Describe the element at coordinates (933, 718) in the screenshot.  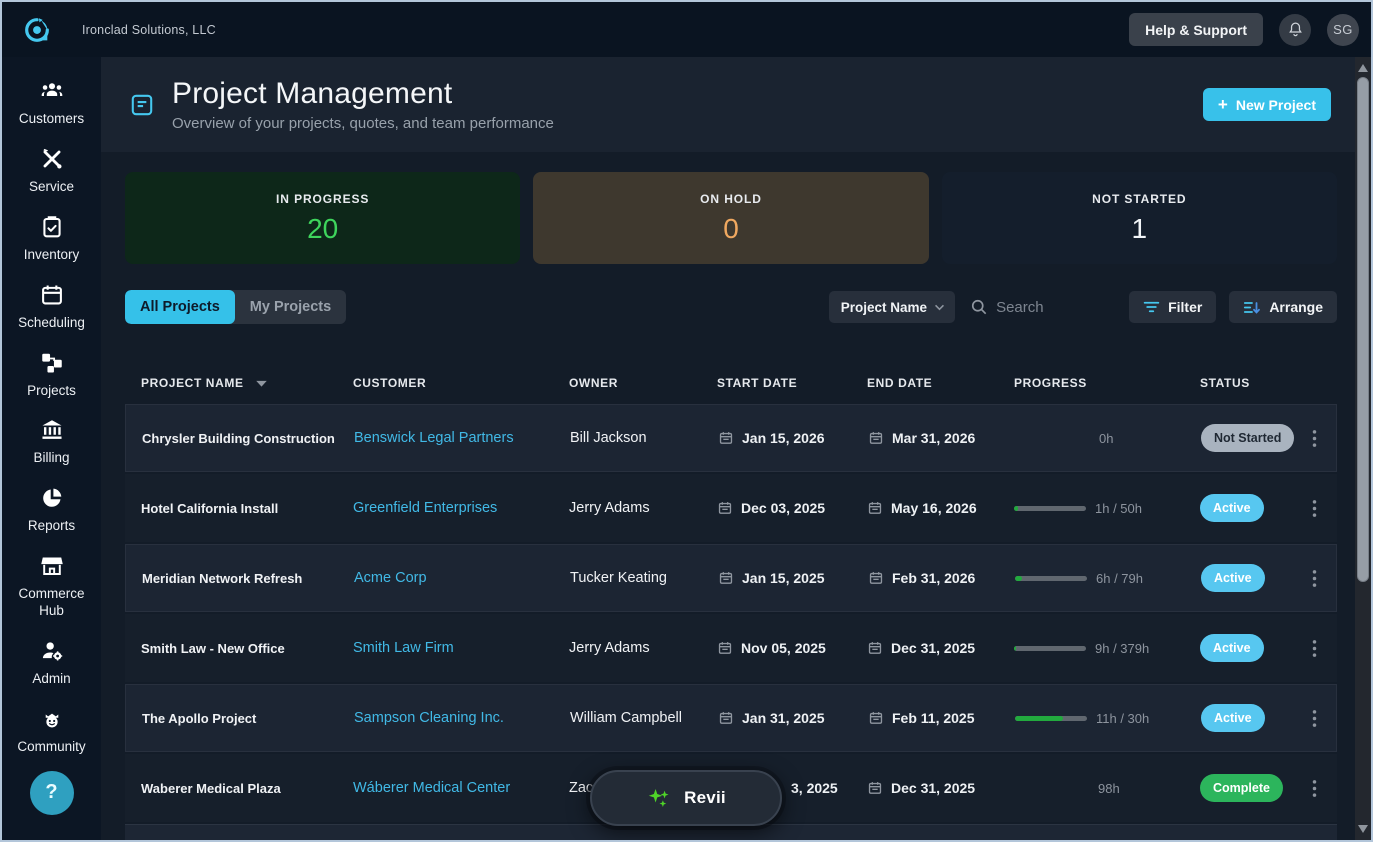
I see `end-date-value: Feb 11, 2025` at that location.